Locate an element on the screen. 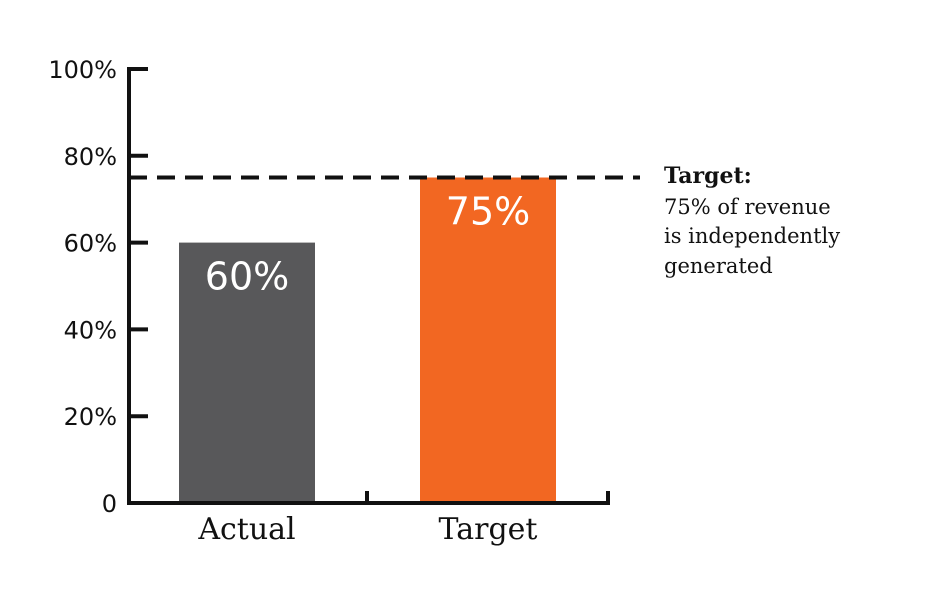 This screenshot has width=938, height=600. bar-actual is located at coordinates (247, 371).